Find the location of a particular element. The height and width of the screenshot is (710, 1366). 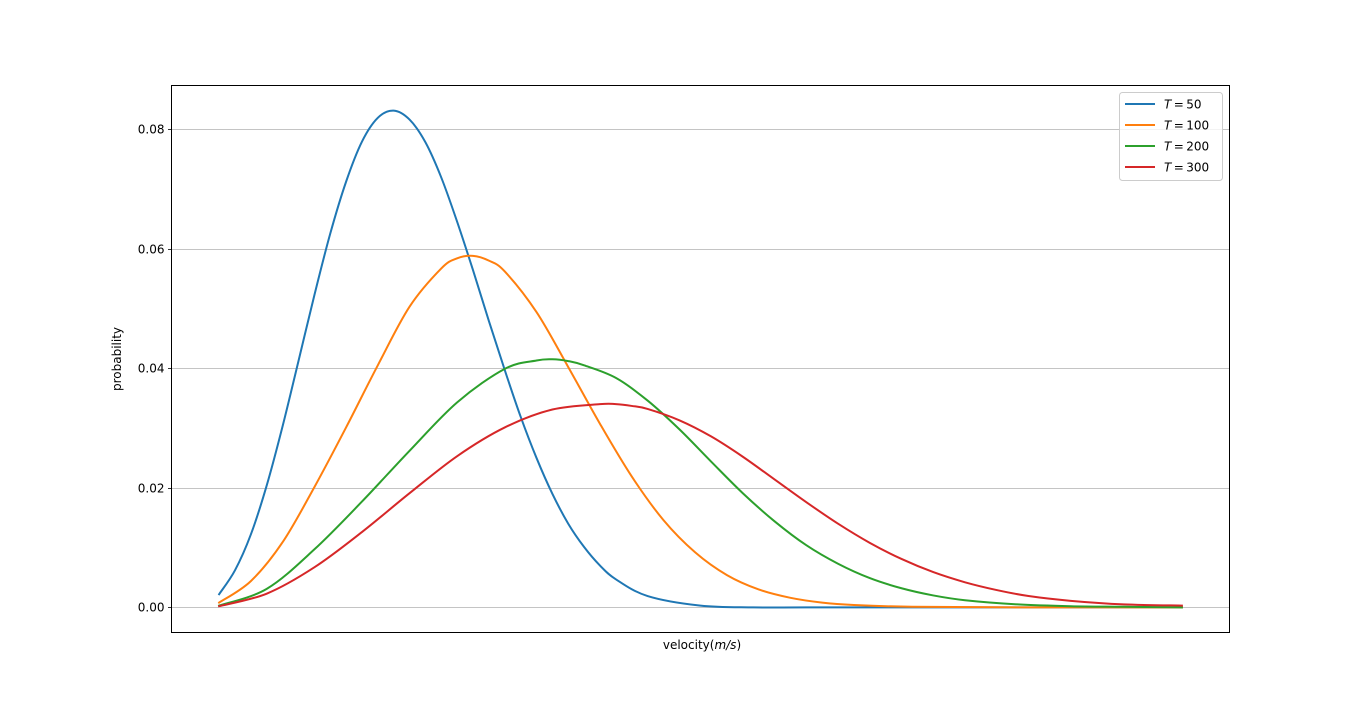

x-axis-label-unit: m/s is located at coordinates (725, 645).